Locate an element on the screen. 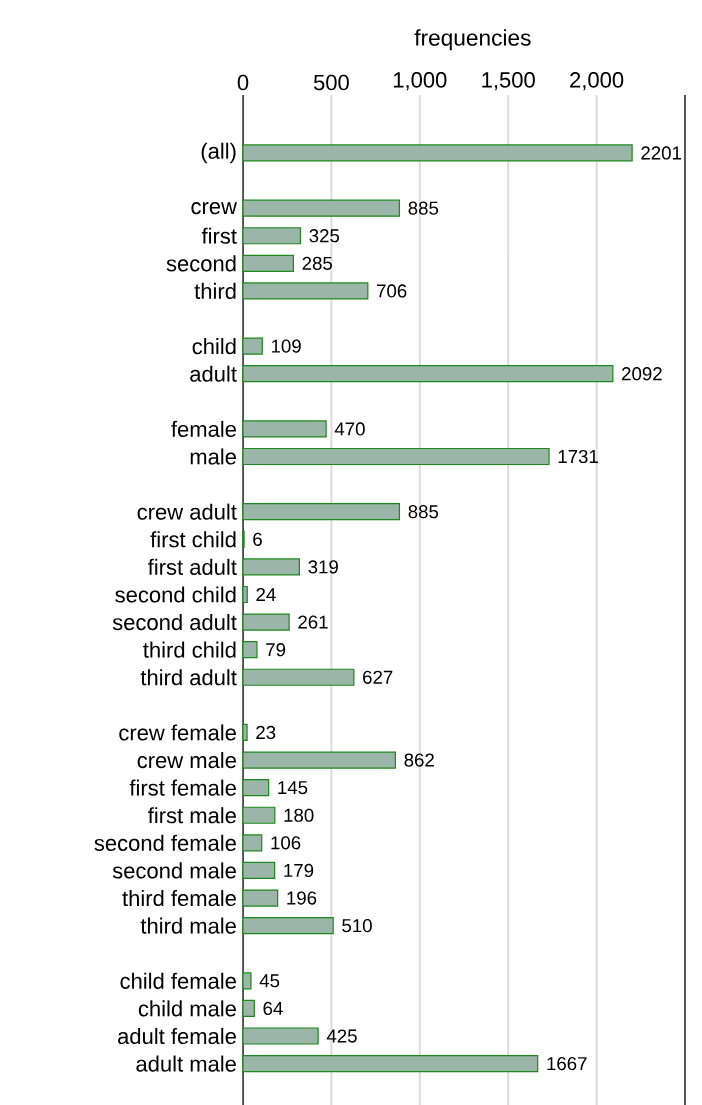 This screenshot has height=1105, width=702. y-tick-label: first female is located at coordinates (182, 787).